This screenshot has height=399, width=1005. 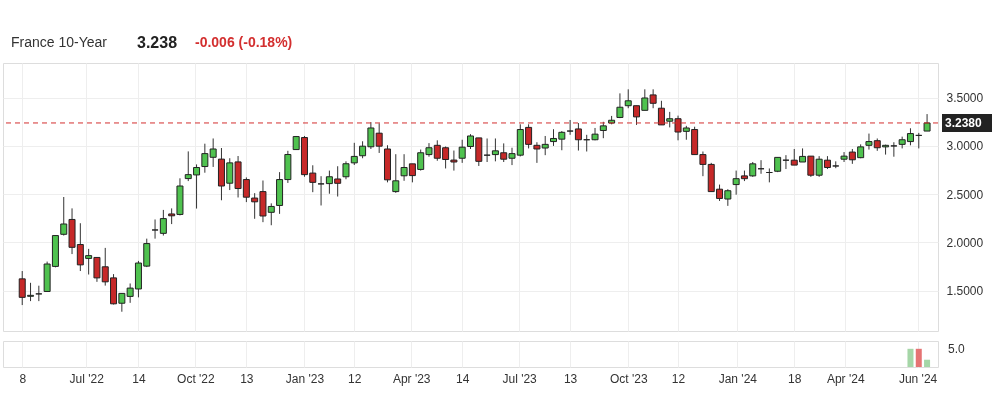 What do you see at coordinates (965, 146) in the screenshot?
I see `y-tick-label: 3.0000` at bounding box center [965, 146].